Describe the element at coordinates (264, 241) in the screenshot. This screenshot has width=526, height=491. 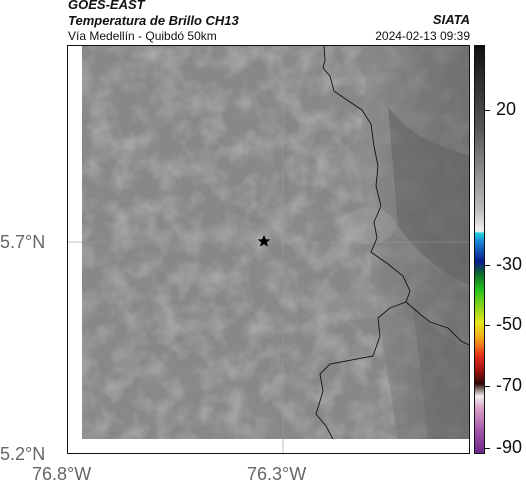
I see `star-icon` at that location.